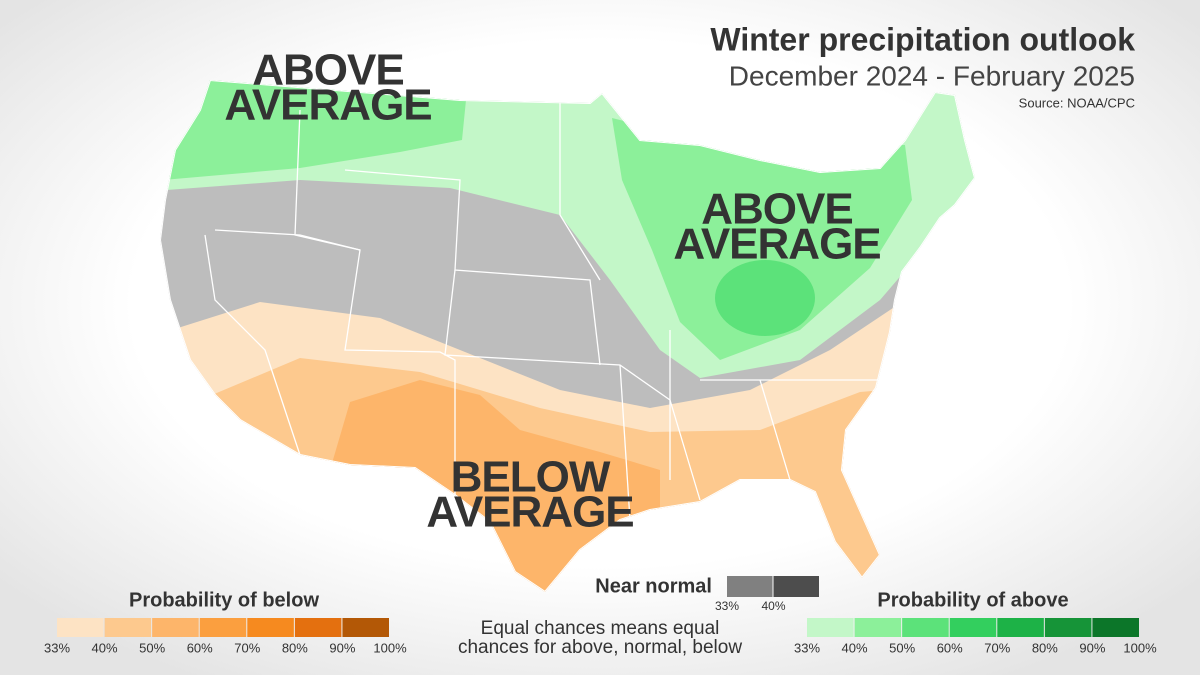 This screenshot has height=680, width=1200. Describe the element at coordinates (765, 298) in the screenshot. I see `above-zone-core` at that location.